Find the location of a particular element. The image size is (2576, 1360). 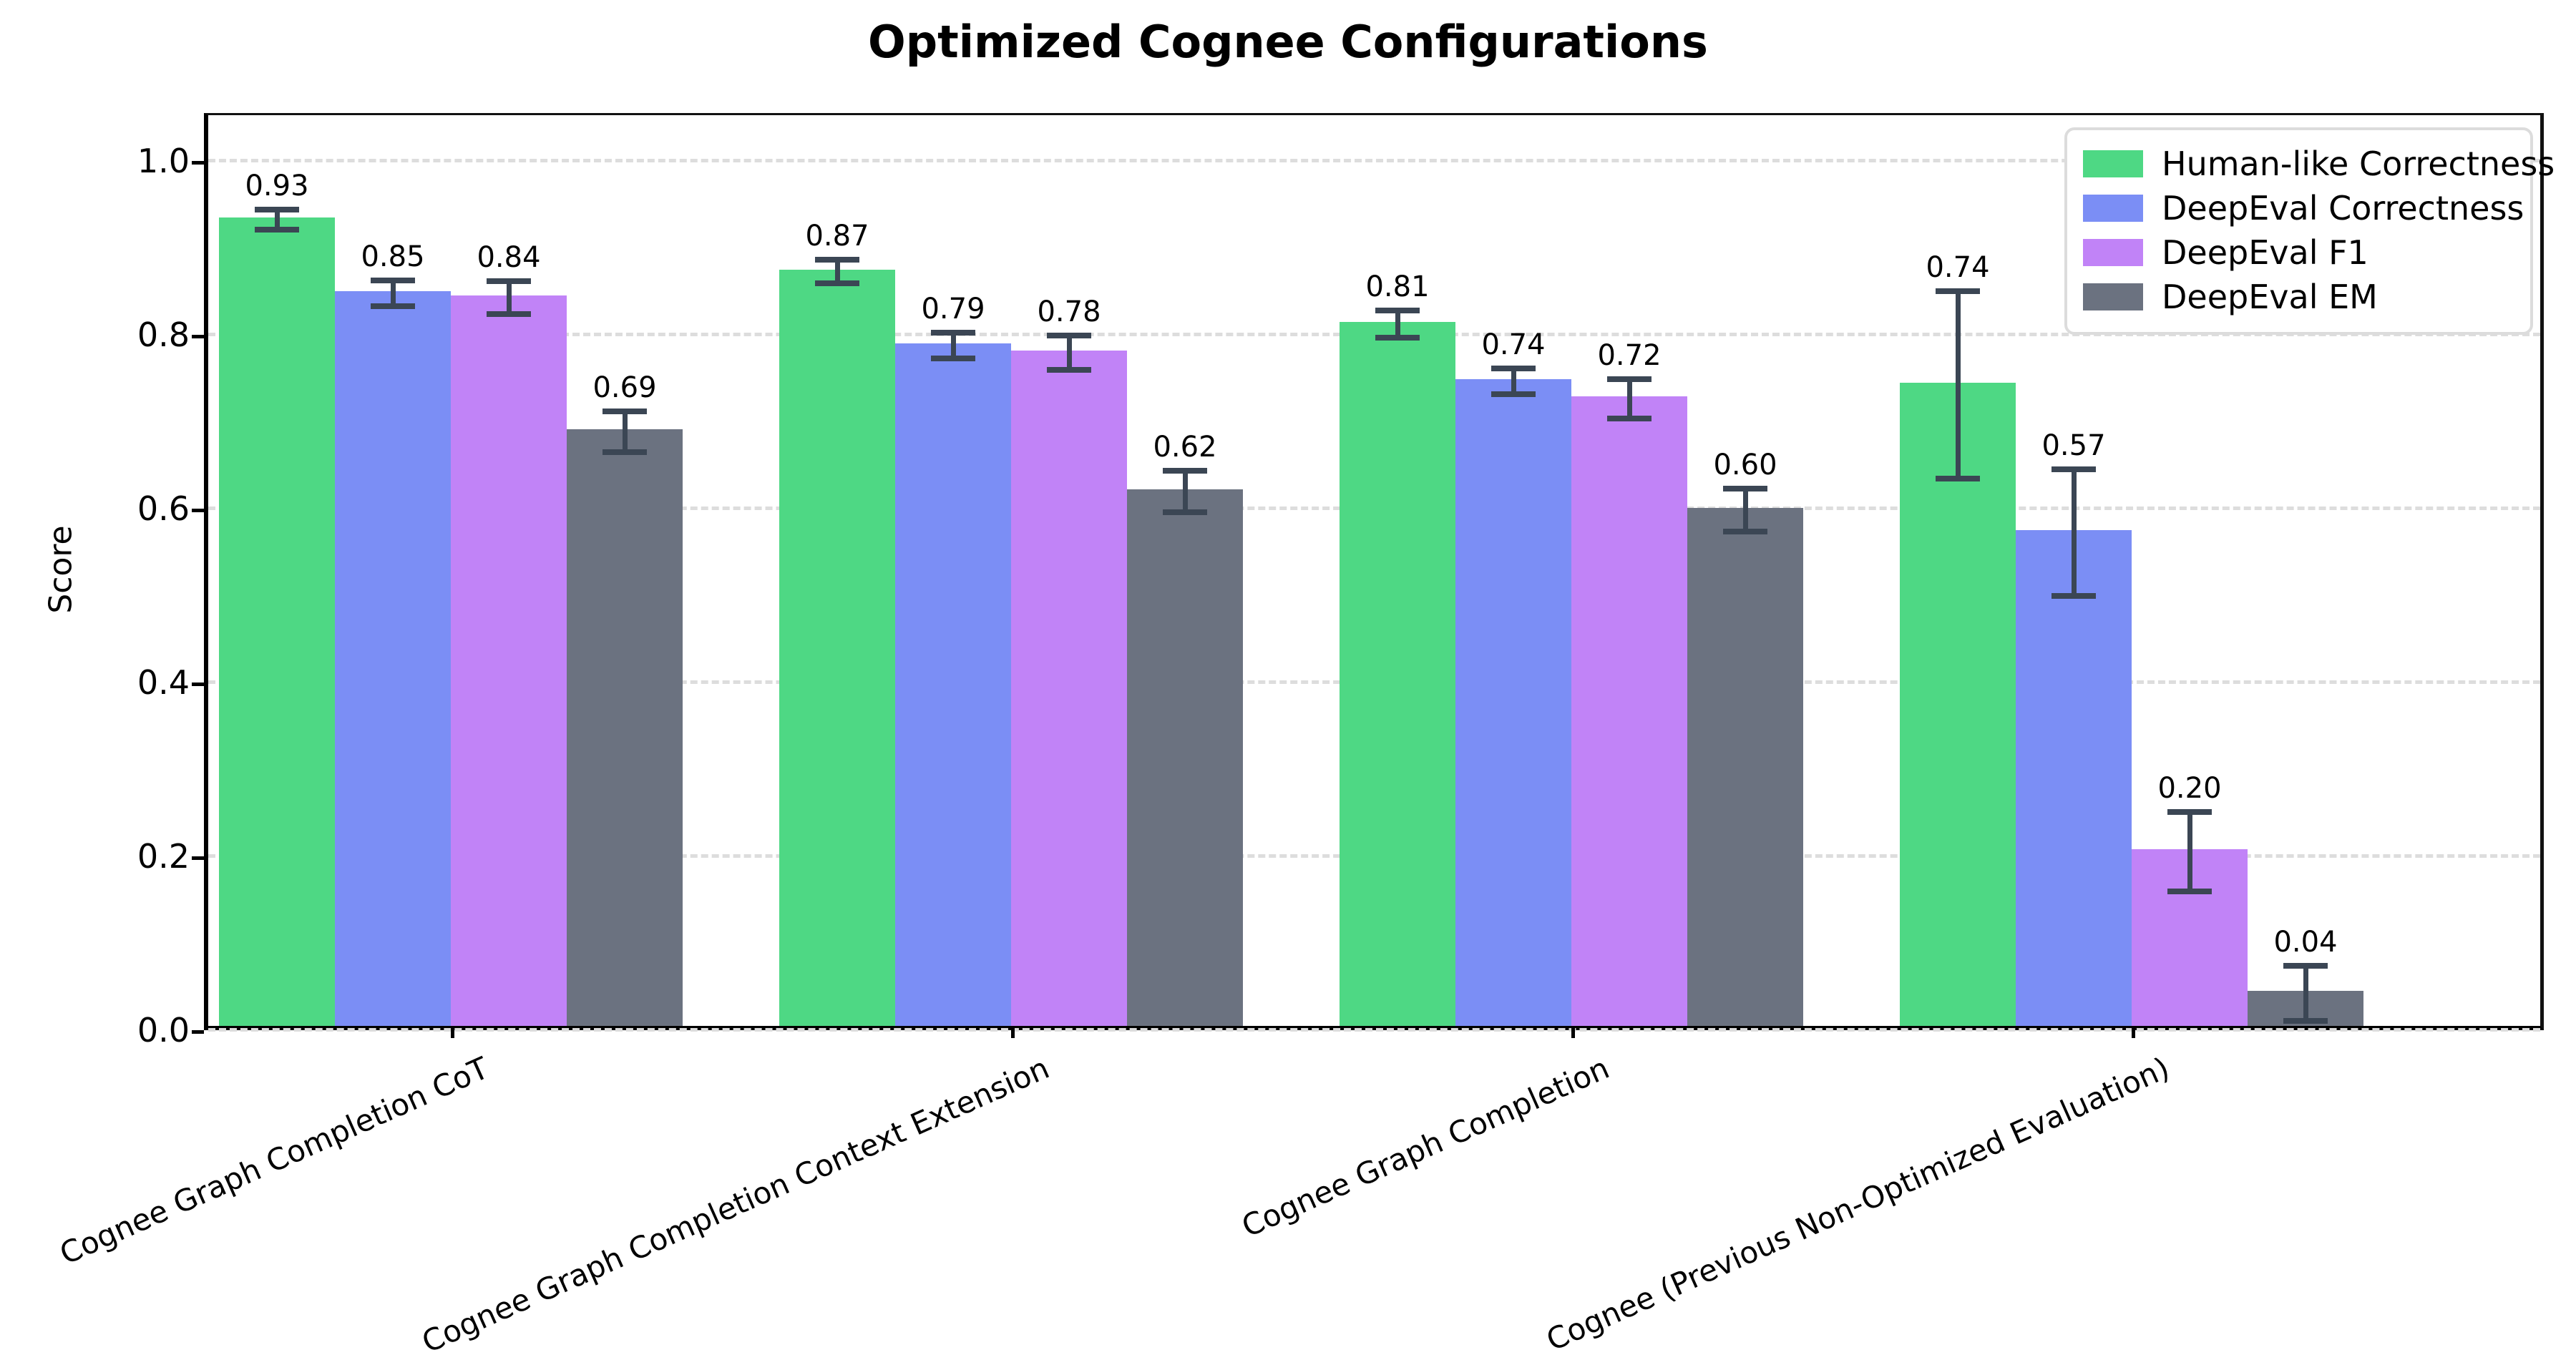

legend-item-label: Human-like Correctness is located at coordinates (2358, 164).